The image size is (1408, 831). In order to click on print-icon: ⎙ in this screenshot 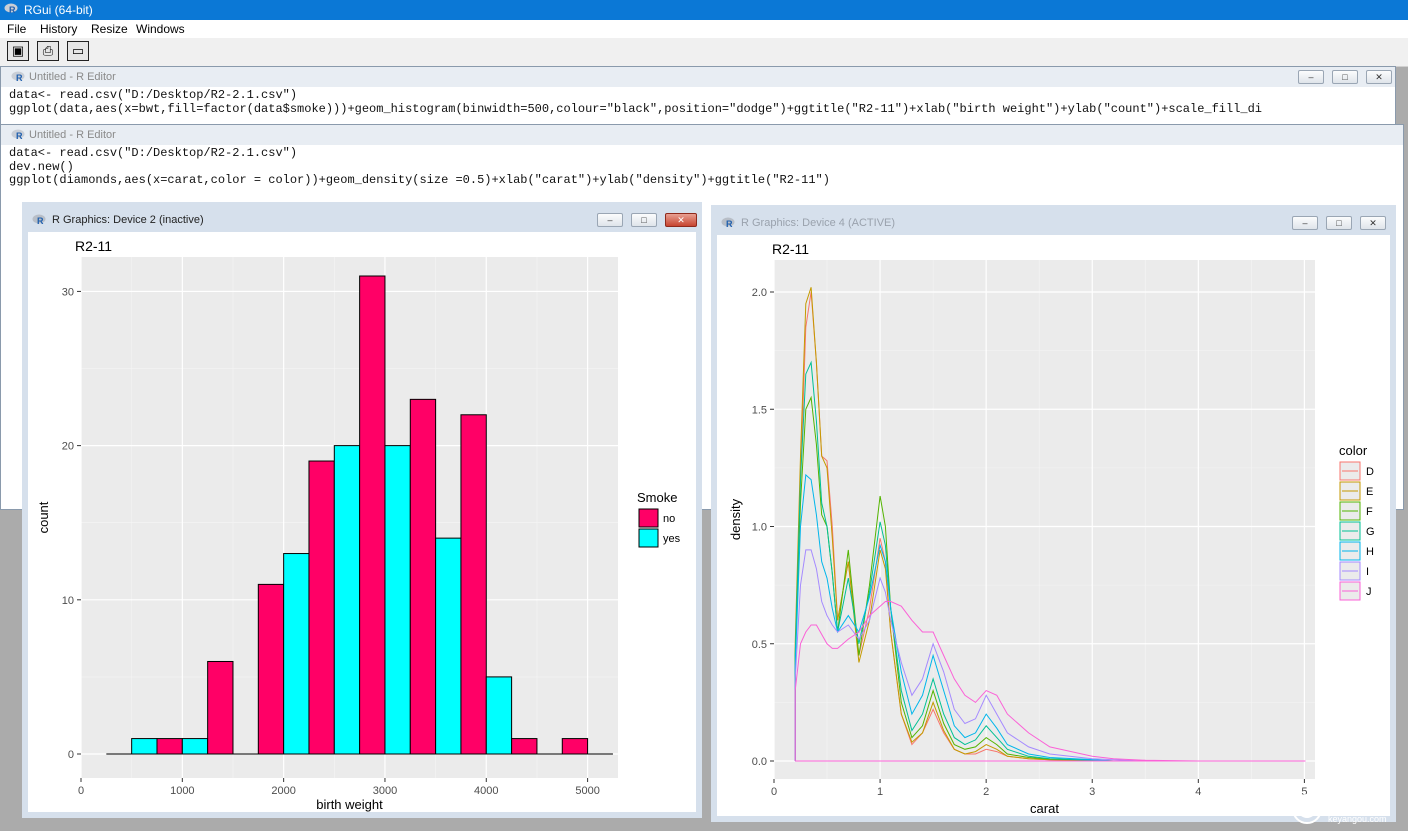, I will do `click(48, 51)`.